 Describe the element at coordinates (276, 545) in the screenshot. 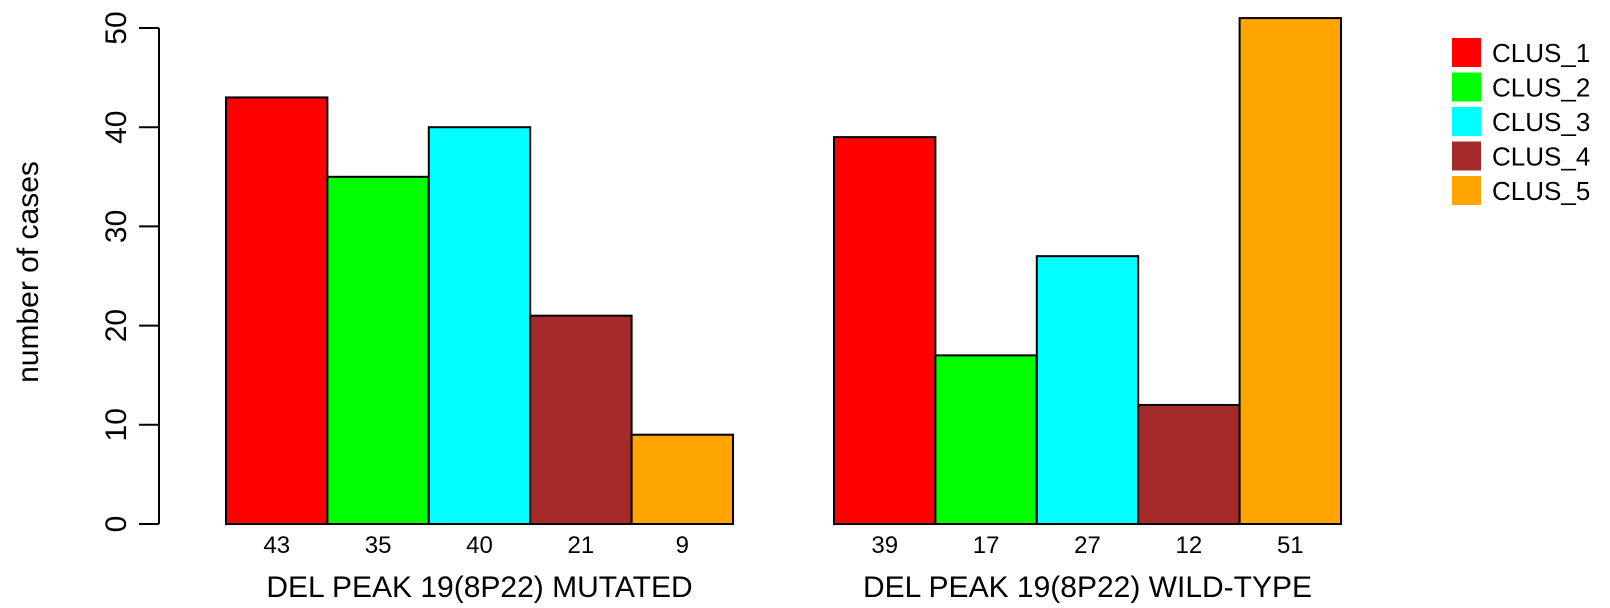

I see `bar-count-label: 43` at that location.